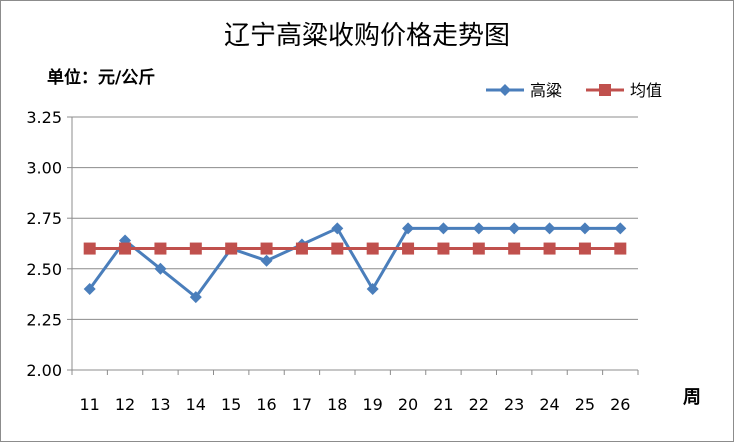 The image size is (734, 442). What do you see at coordinates (101, 78) in the screenshot?
I see `y-axis-unit-label: 单位：元/公斤` at bounding box center [101, 78].